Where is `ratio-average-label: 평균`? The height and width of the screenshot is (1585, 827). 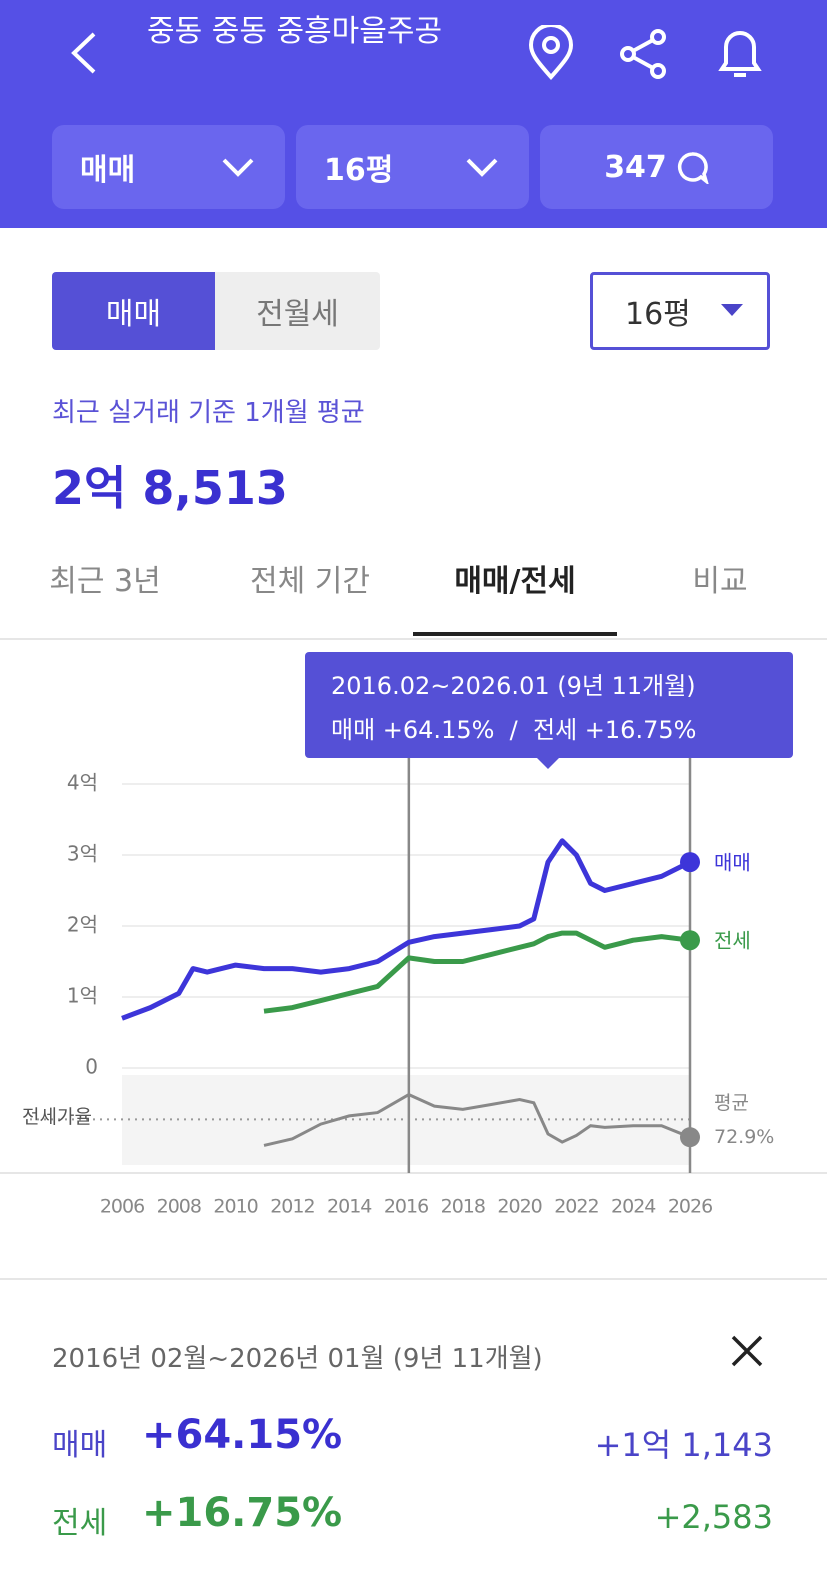 ratio-average-label: 평균 is located at coordinates (731, 1103).